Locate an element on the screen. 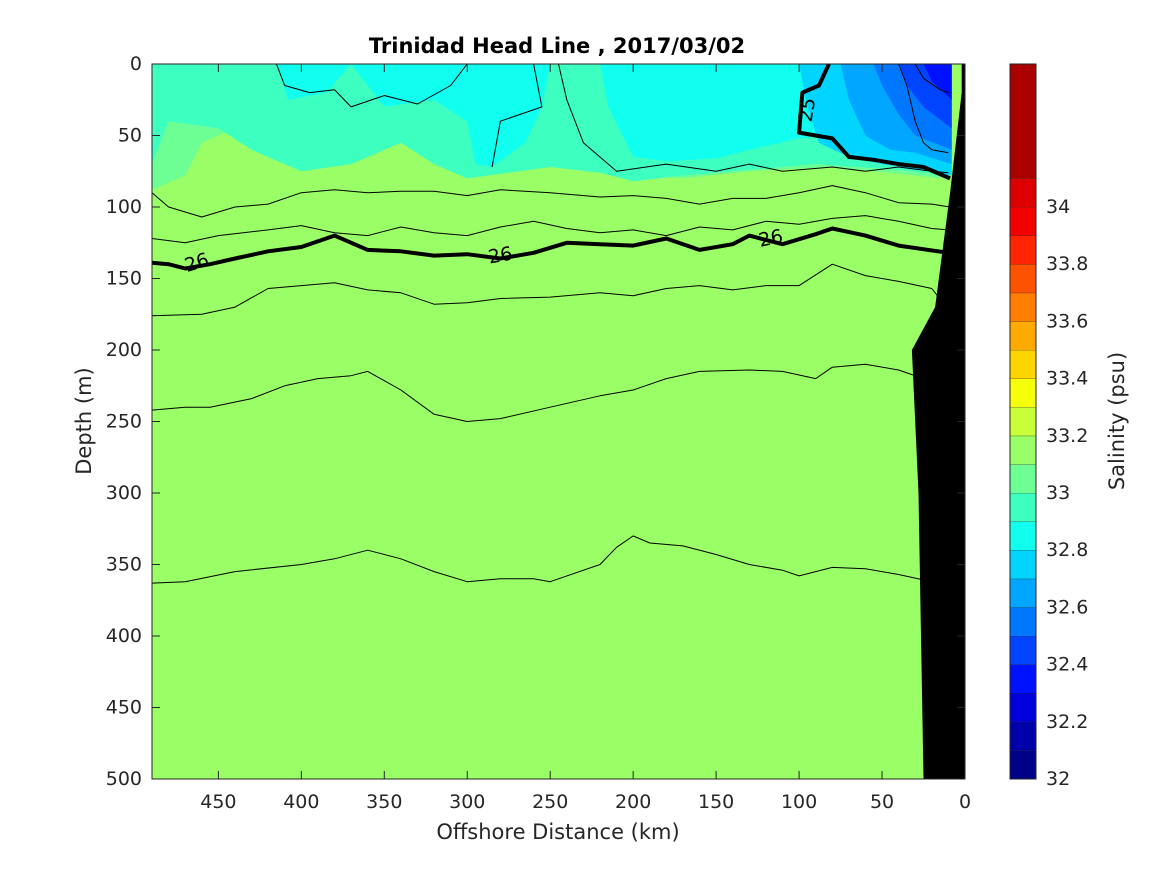  colorbar-tick-label: 33.2 is located at coordinates (1067, 436).